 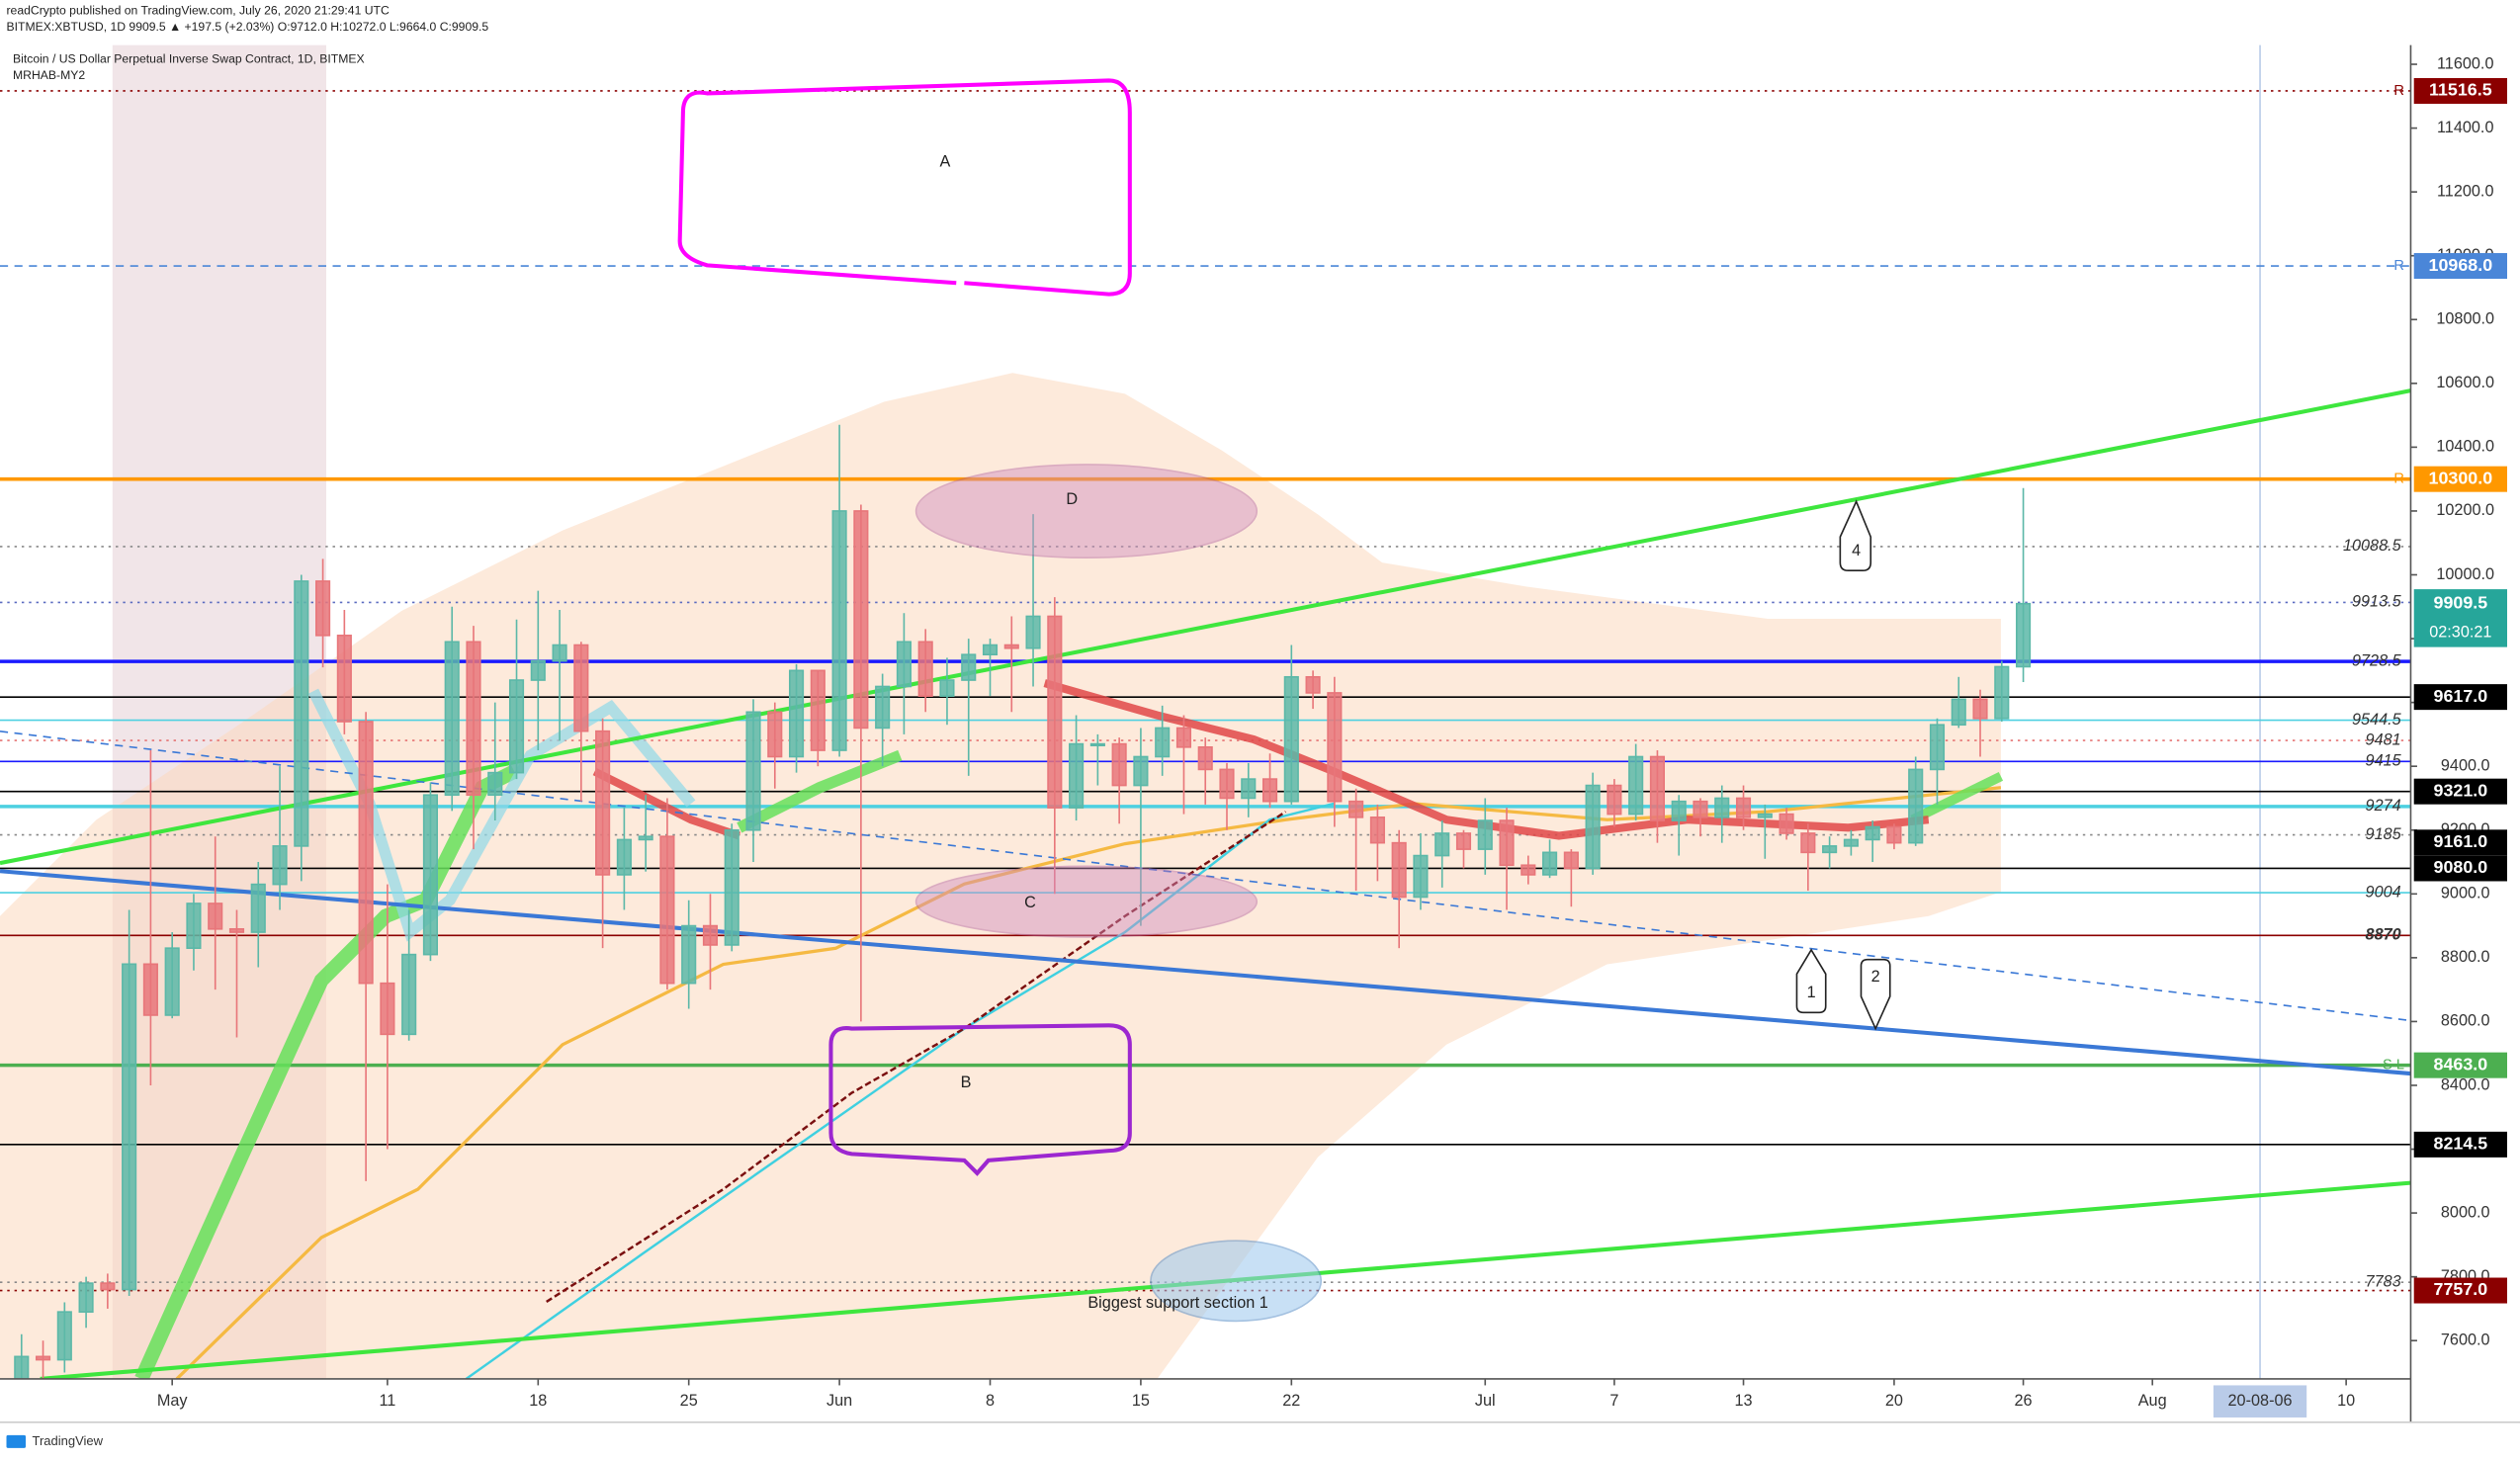 What do you see at coordinates (2465, 765) in the screenshot?
I see `y-tick-label: 9400.0` at bounding box center [2465, 765].